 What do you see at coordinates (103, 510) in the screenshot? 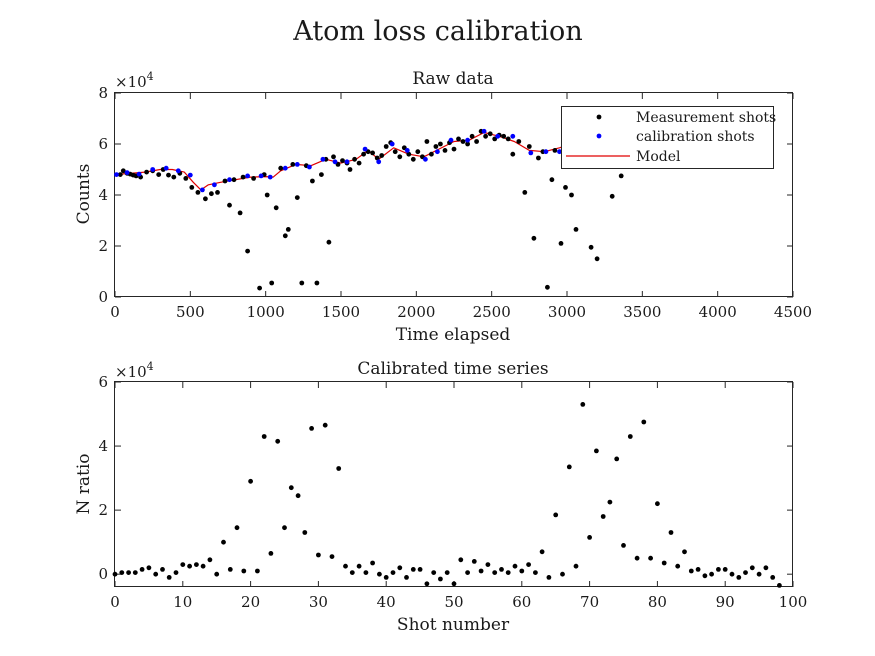
I see `calibrated-y-tick-label: 2` at bounding box center [103, 510].